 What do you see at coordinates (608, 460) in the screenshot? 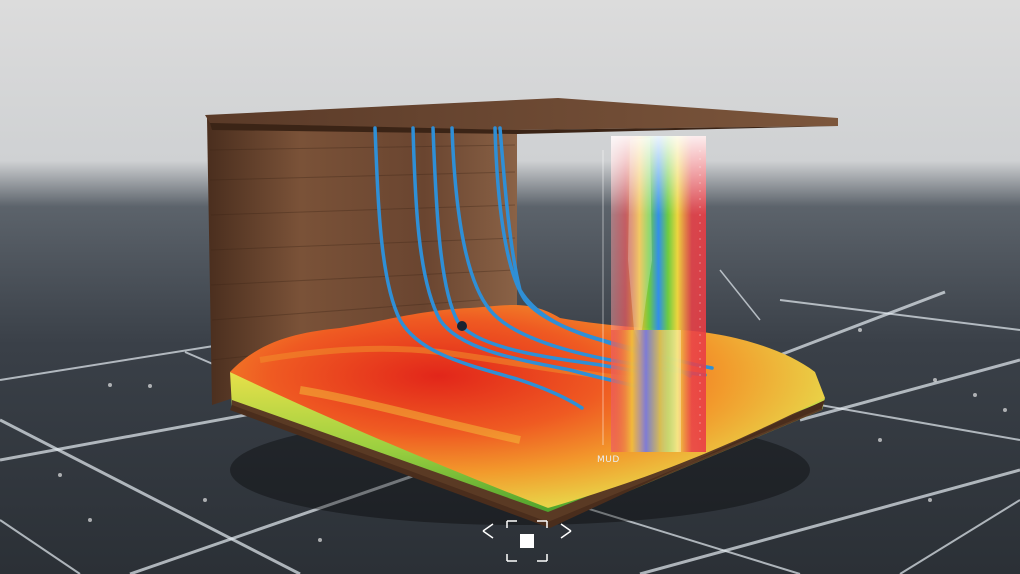
I see `log-panel-label: MUD` at bounding box center [608, 460].